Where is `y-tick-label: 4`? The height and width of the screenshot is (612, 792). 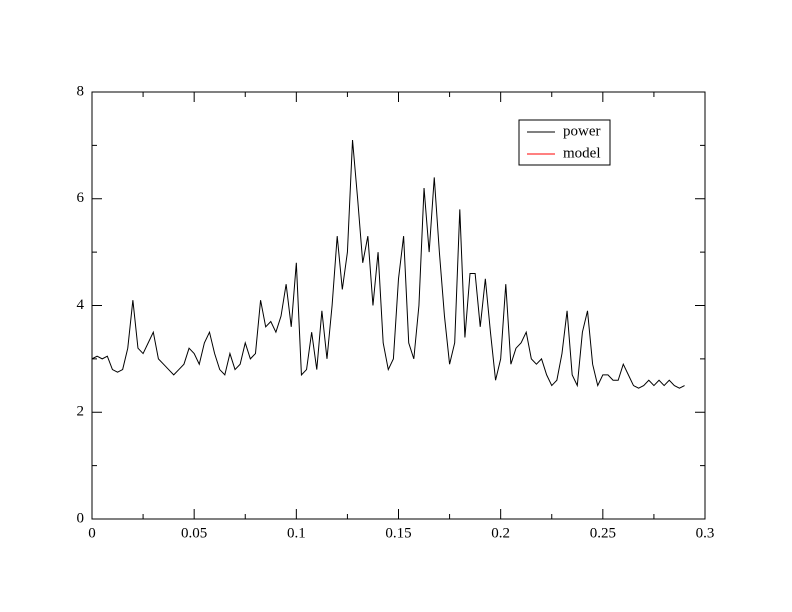 y-tick-label: 4 is located at coordinates (81, 305).